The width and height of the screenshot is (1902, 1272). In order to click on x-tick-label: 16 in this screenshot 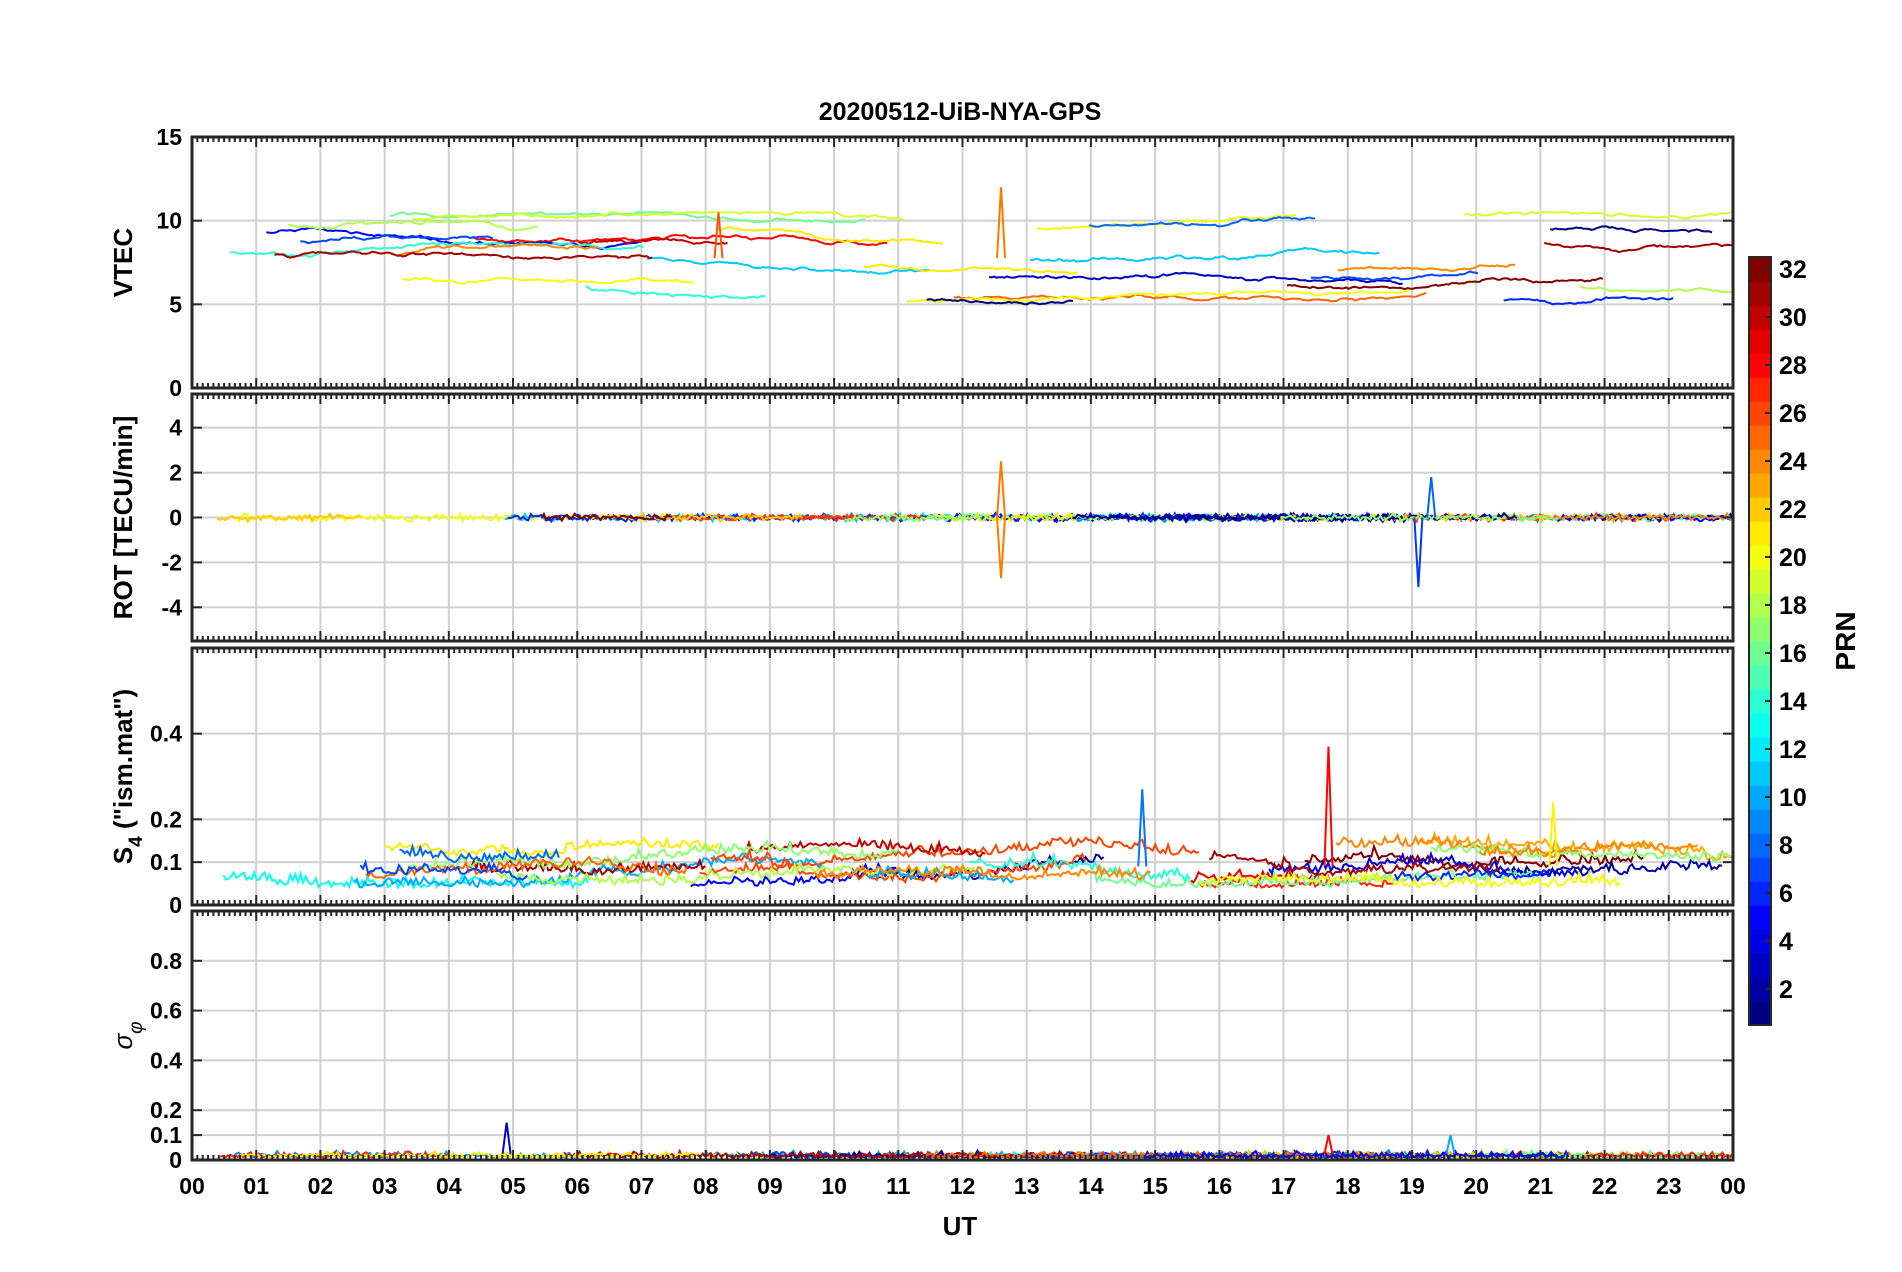, I will do `click(1220, 1186)`.